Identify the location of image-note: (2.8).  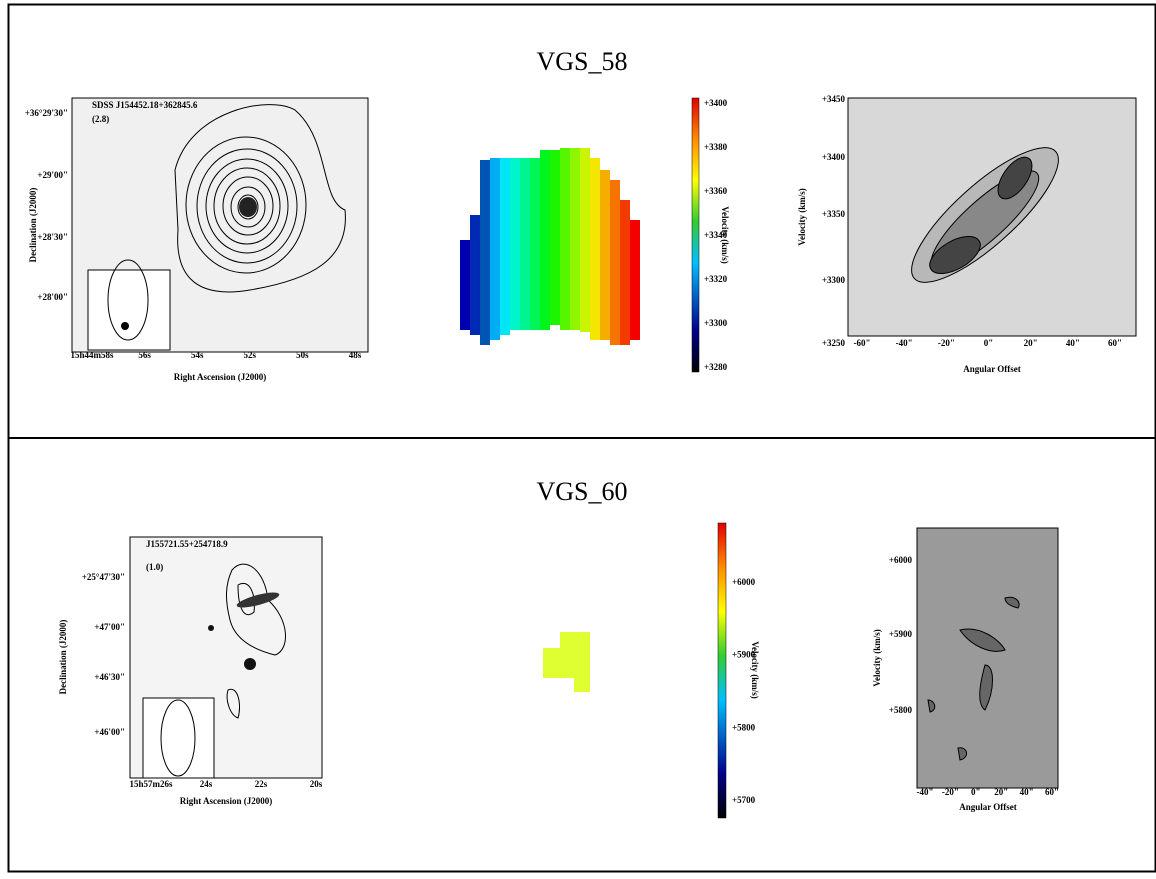
(100, 119).